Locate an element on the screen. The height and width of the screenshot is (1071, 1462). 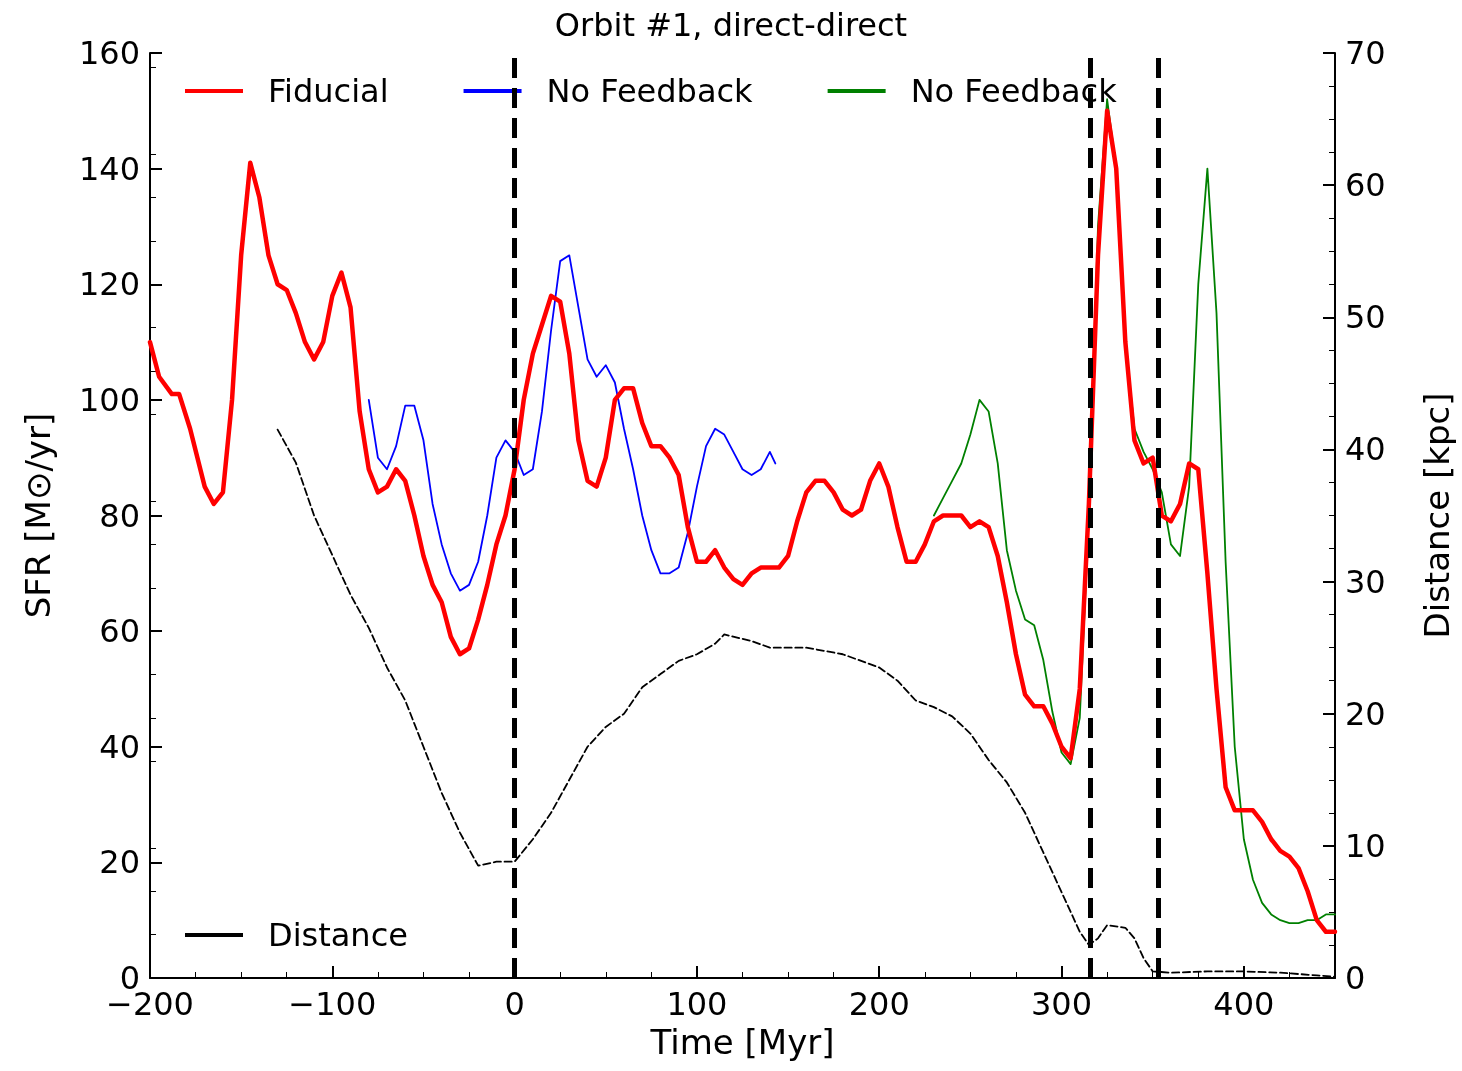
x-tick-label: 0 is located at coordinates (514, 1004).